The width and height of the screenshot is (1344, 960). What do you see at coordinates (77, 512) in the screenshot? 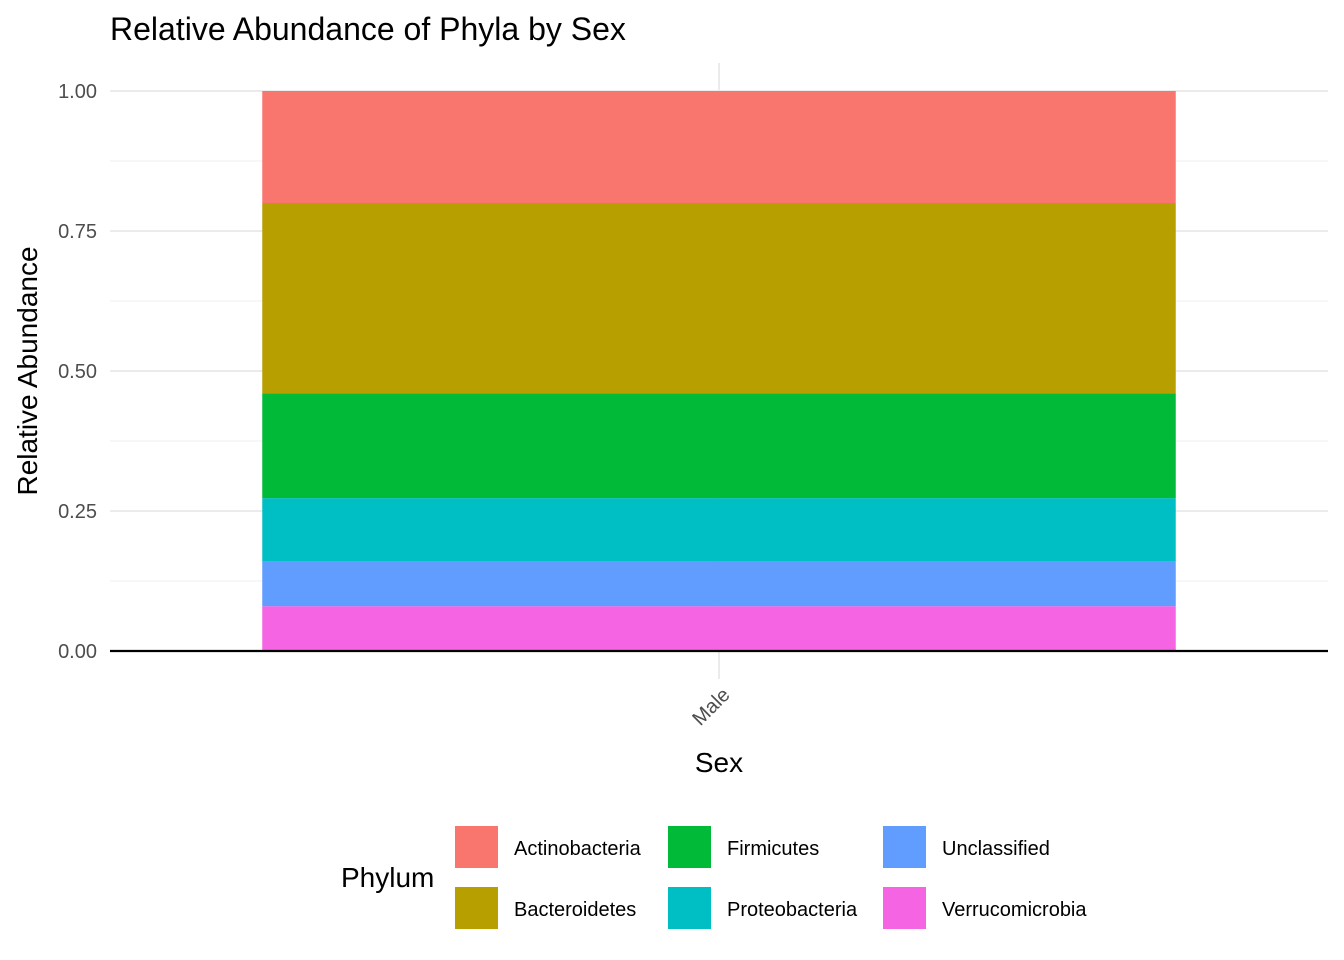
I see `y-tick-label: 0.25` at bounding box center [77, 512].